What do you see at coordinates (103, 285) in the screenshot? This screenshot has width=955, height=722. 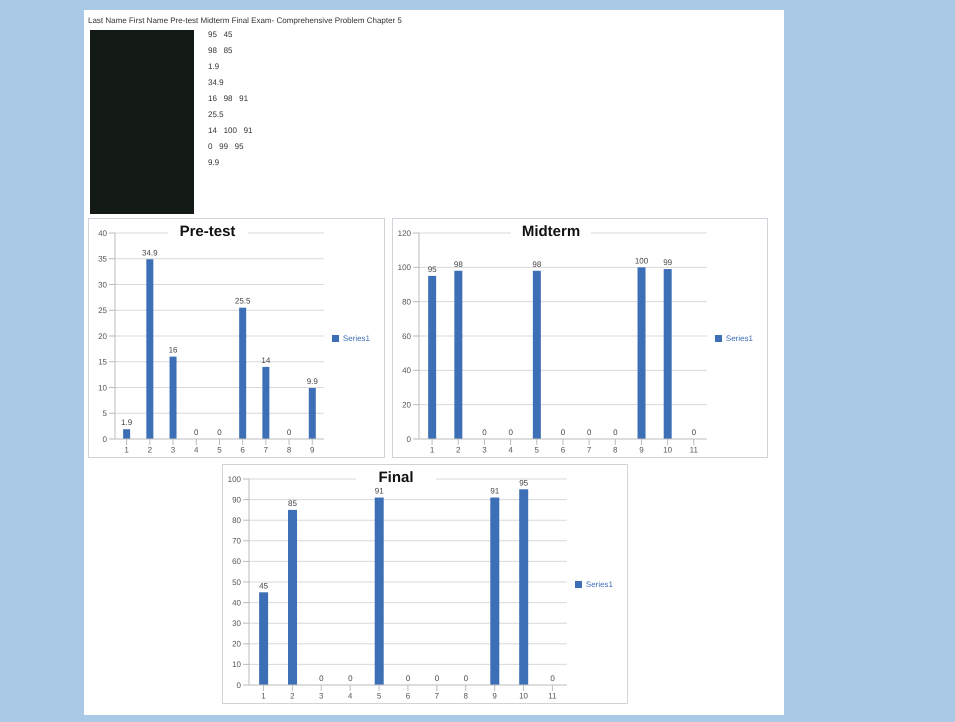 I see `y-tick-label: 30` at bounding box center [103, 285].